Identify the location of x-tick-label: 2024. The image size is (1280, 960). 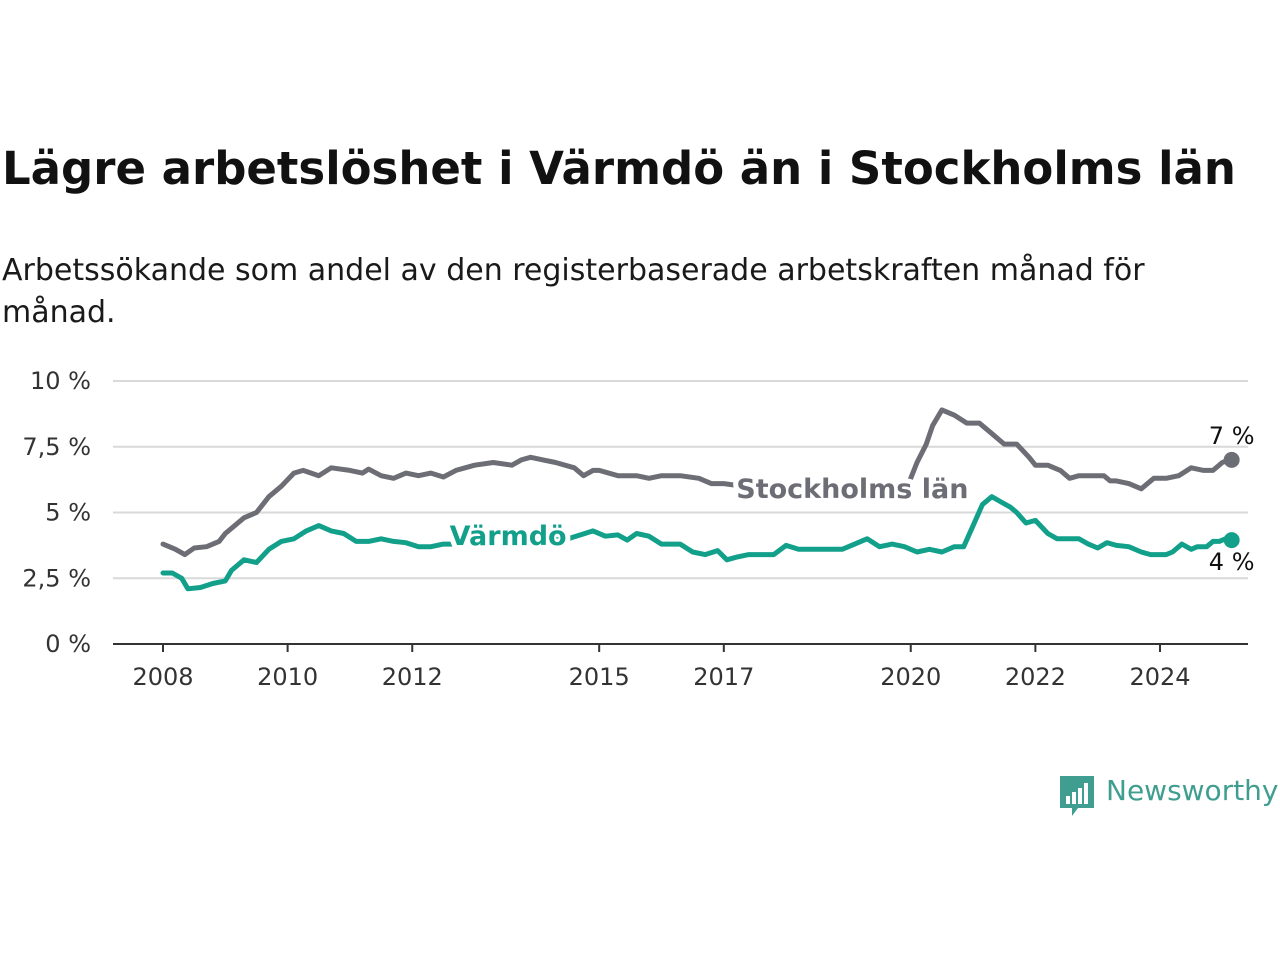
(1159, 677).